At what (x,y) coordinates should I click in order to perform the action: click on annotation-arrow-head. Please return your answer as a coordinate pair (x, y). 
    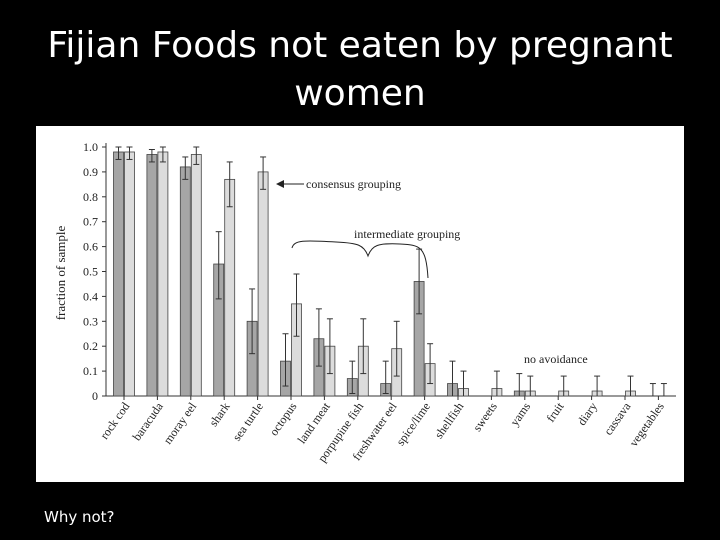
    Looking at the image, I should click on (280, 184).